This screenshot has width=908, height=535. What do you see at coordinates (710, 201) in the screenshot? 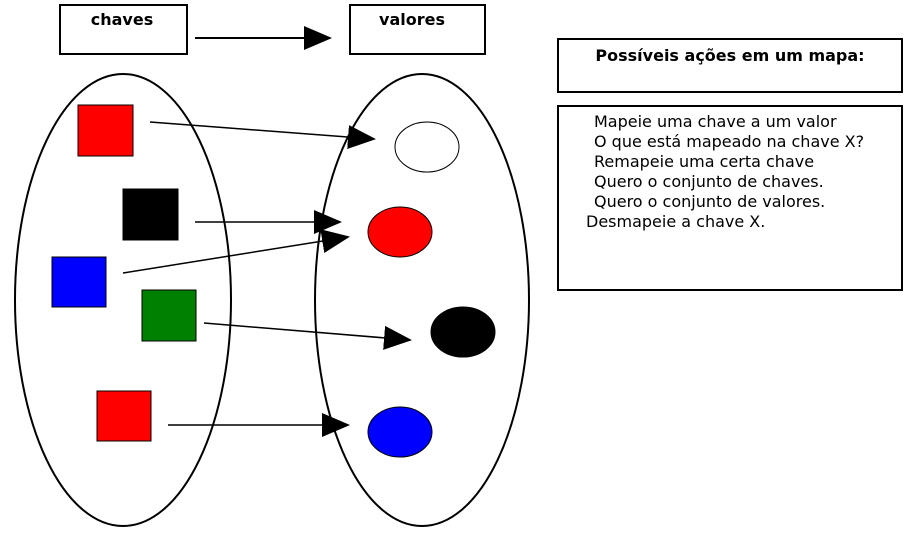
I see `action-item: Quero o conjunto de valores.` at bounding box center [710, 201].